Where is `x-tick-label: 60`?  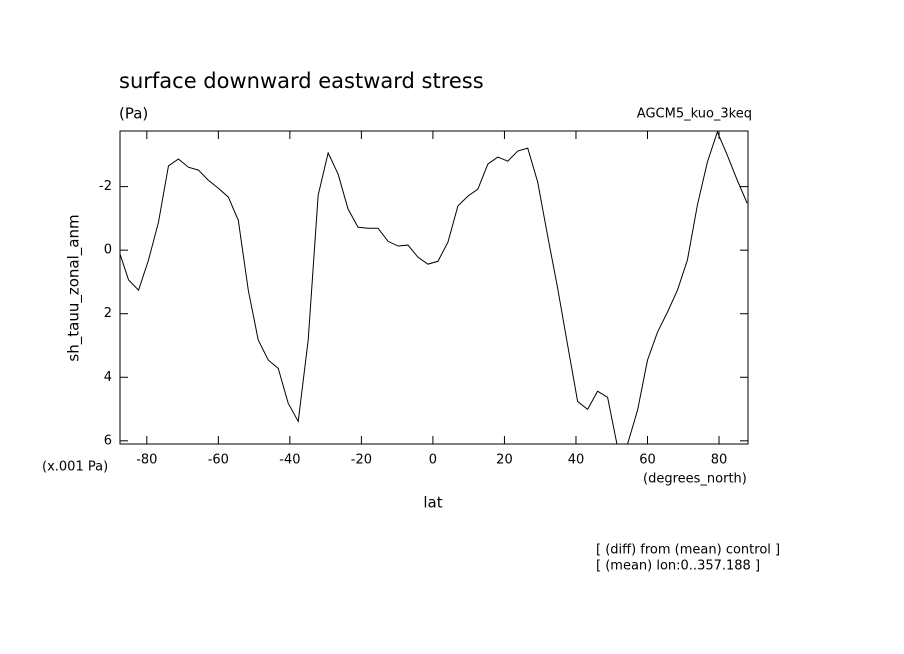 x-tick-label: 60 is located at coordinates (647, 460).